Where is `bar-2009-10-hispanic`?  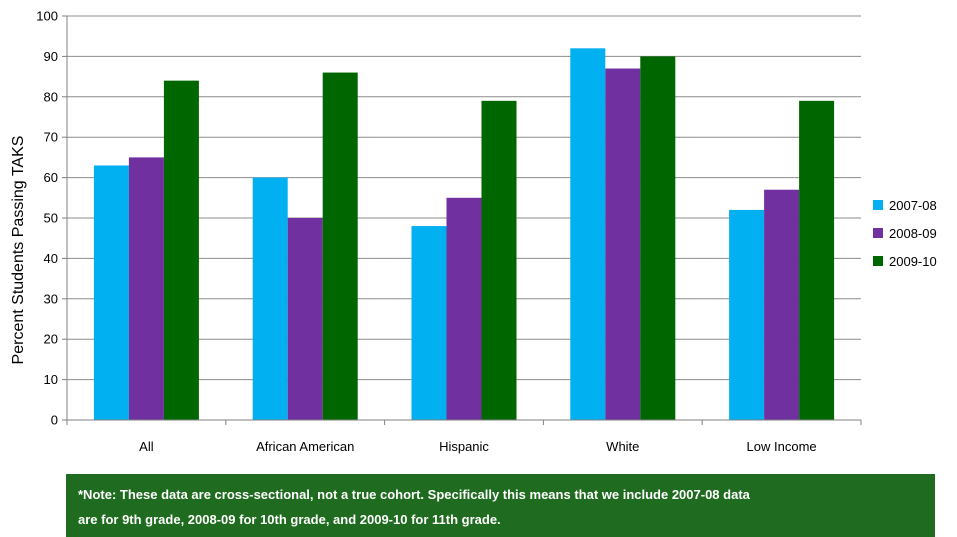 bar-2009-10-hispanic is located at coordinates (499, 260).